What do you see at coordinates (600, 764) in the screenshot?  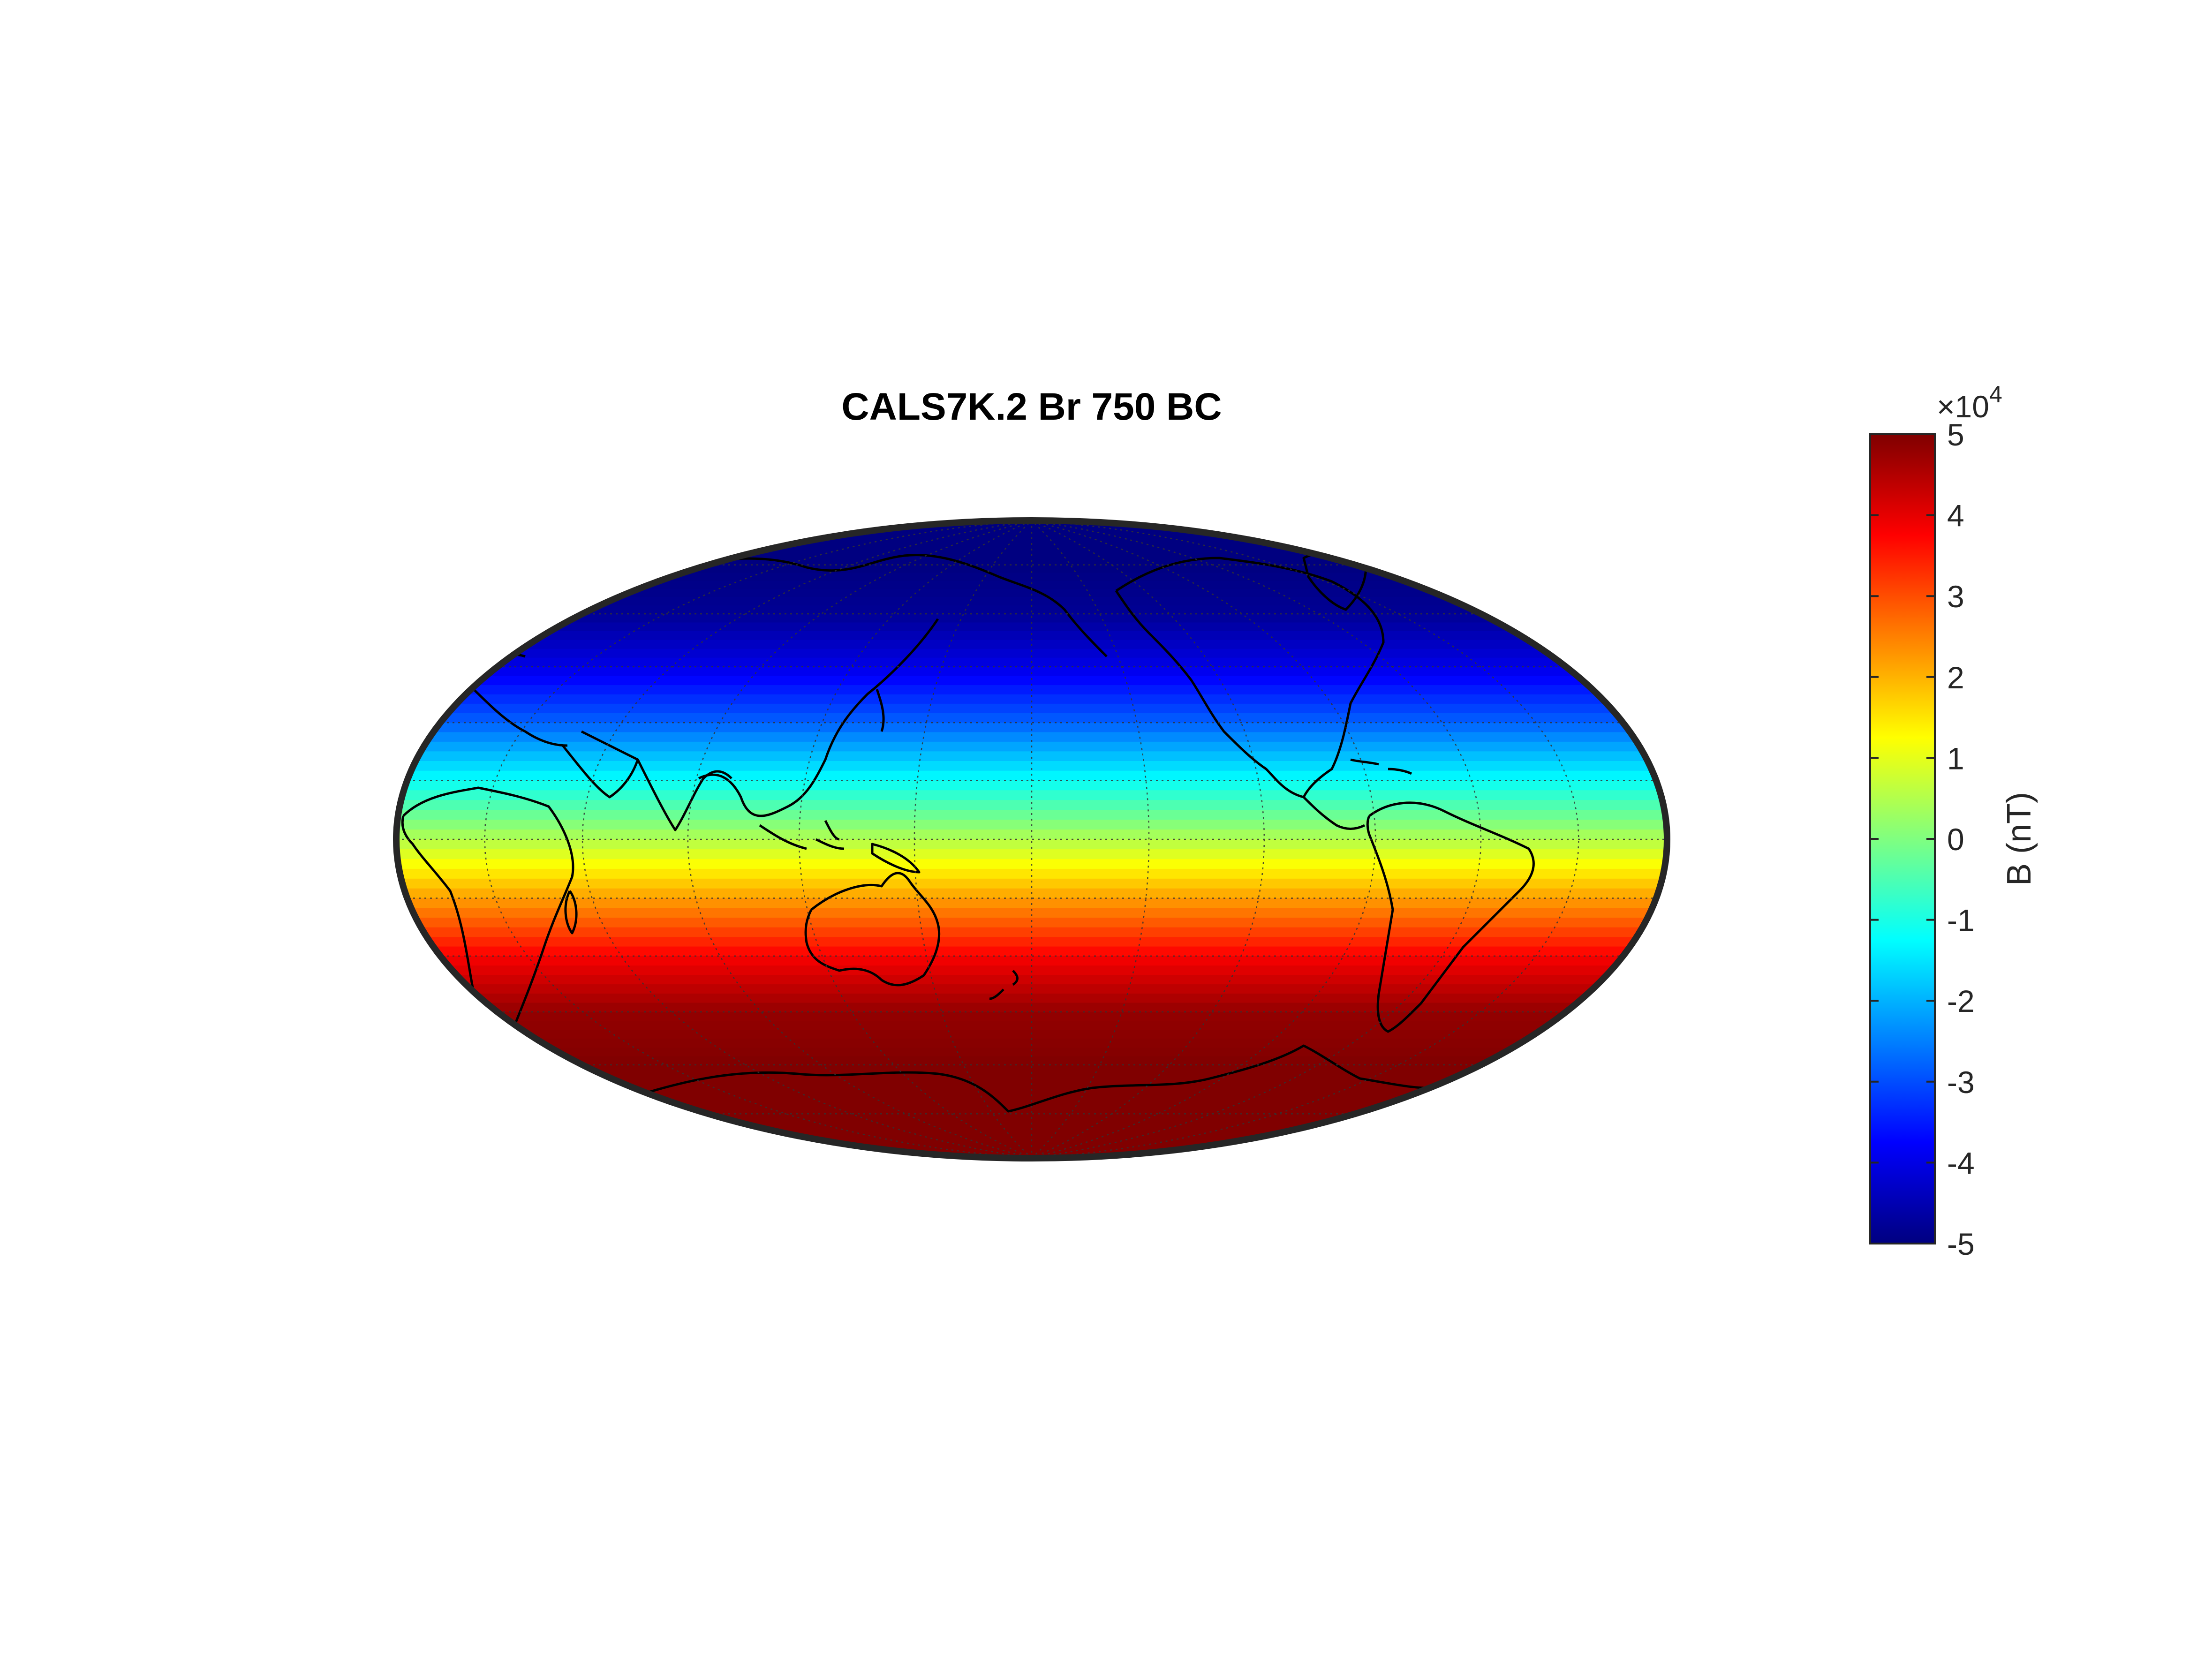 I see `coastline-arabia` at bounding box center [600, 764].